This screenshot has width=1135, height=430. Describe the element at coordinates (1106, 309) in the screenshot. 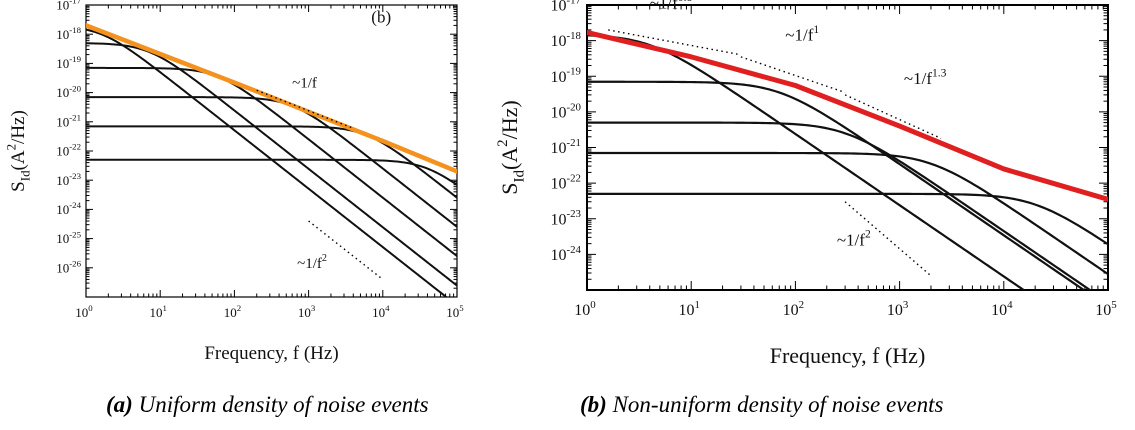

I see `chartb-x-tick-label: 10⁵` at that location.